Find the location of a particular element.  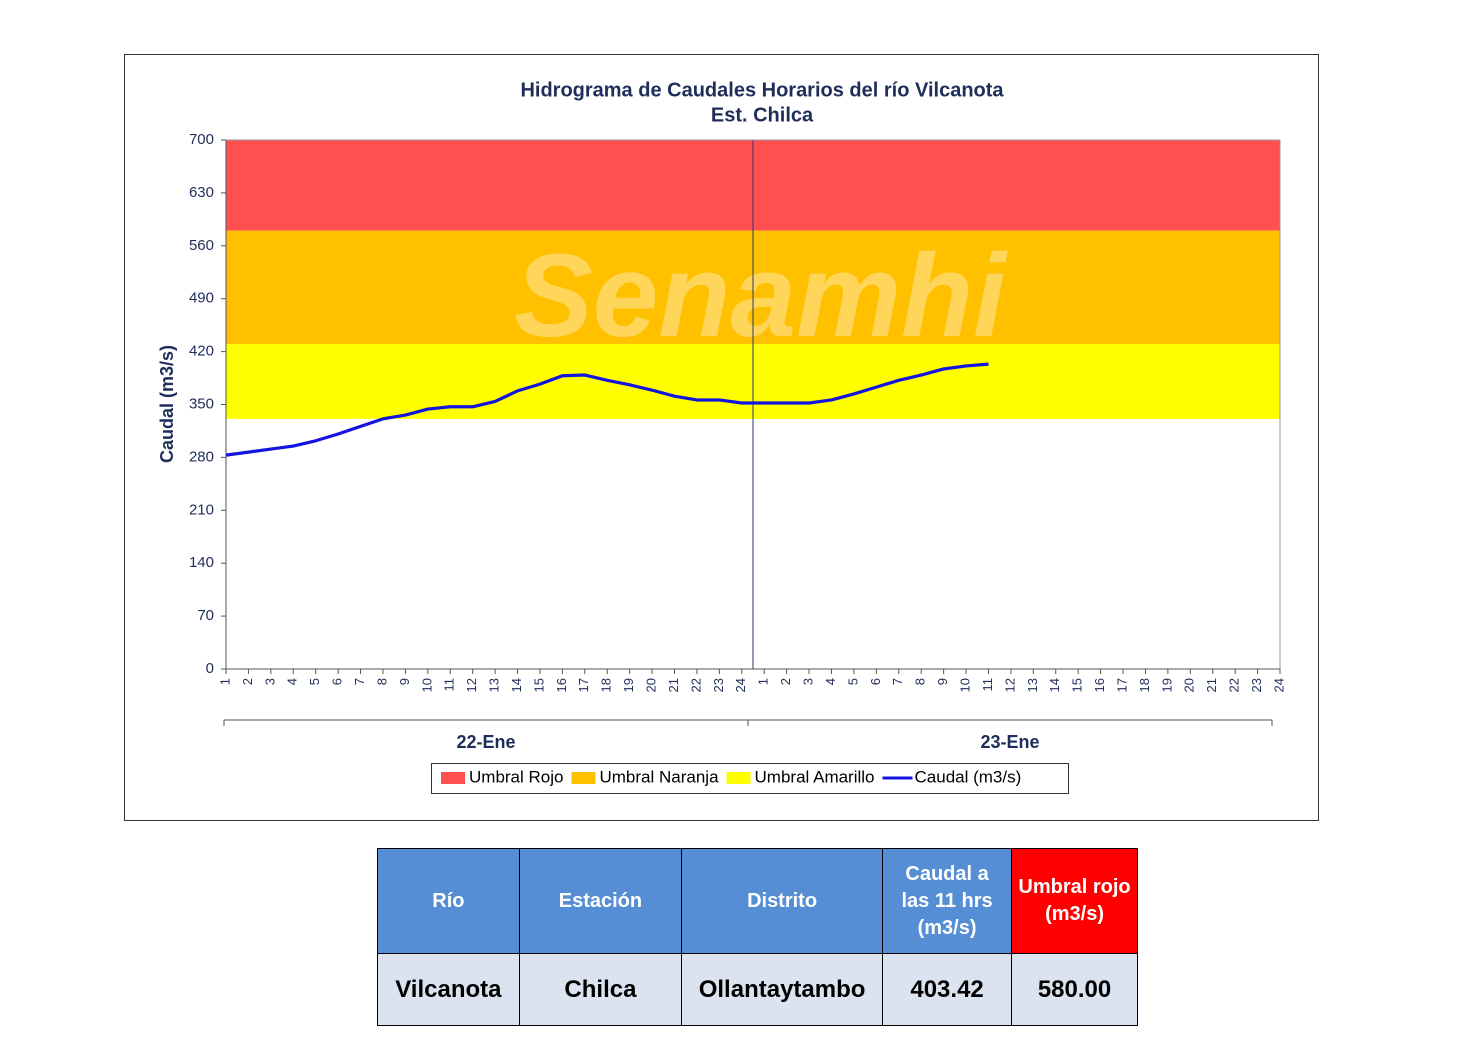

cell: Vilcanota is located at coordinates (448, 989).